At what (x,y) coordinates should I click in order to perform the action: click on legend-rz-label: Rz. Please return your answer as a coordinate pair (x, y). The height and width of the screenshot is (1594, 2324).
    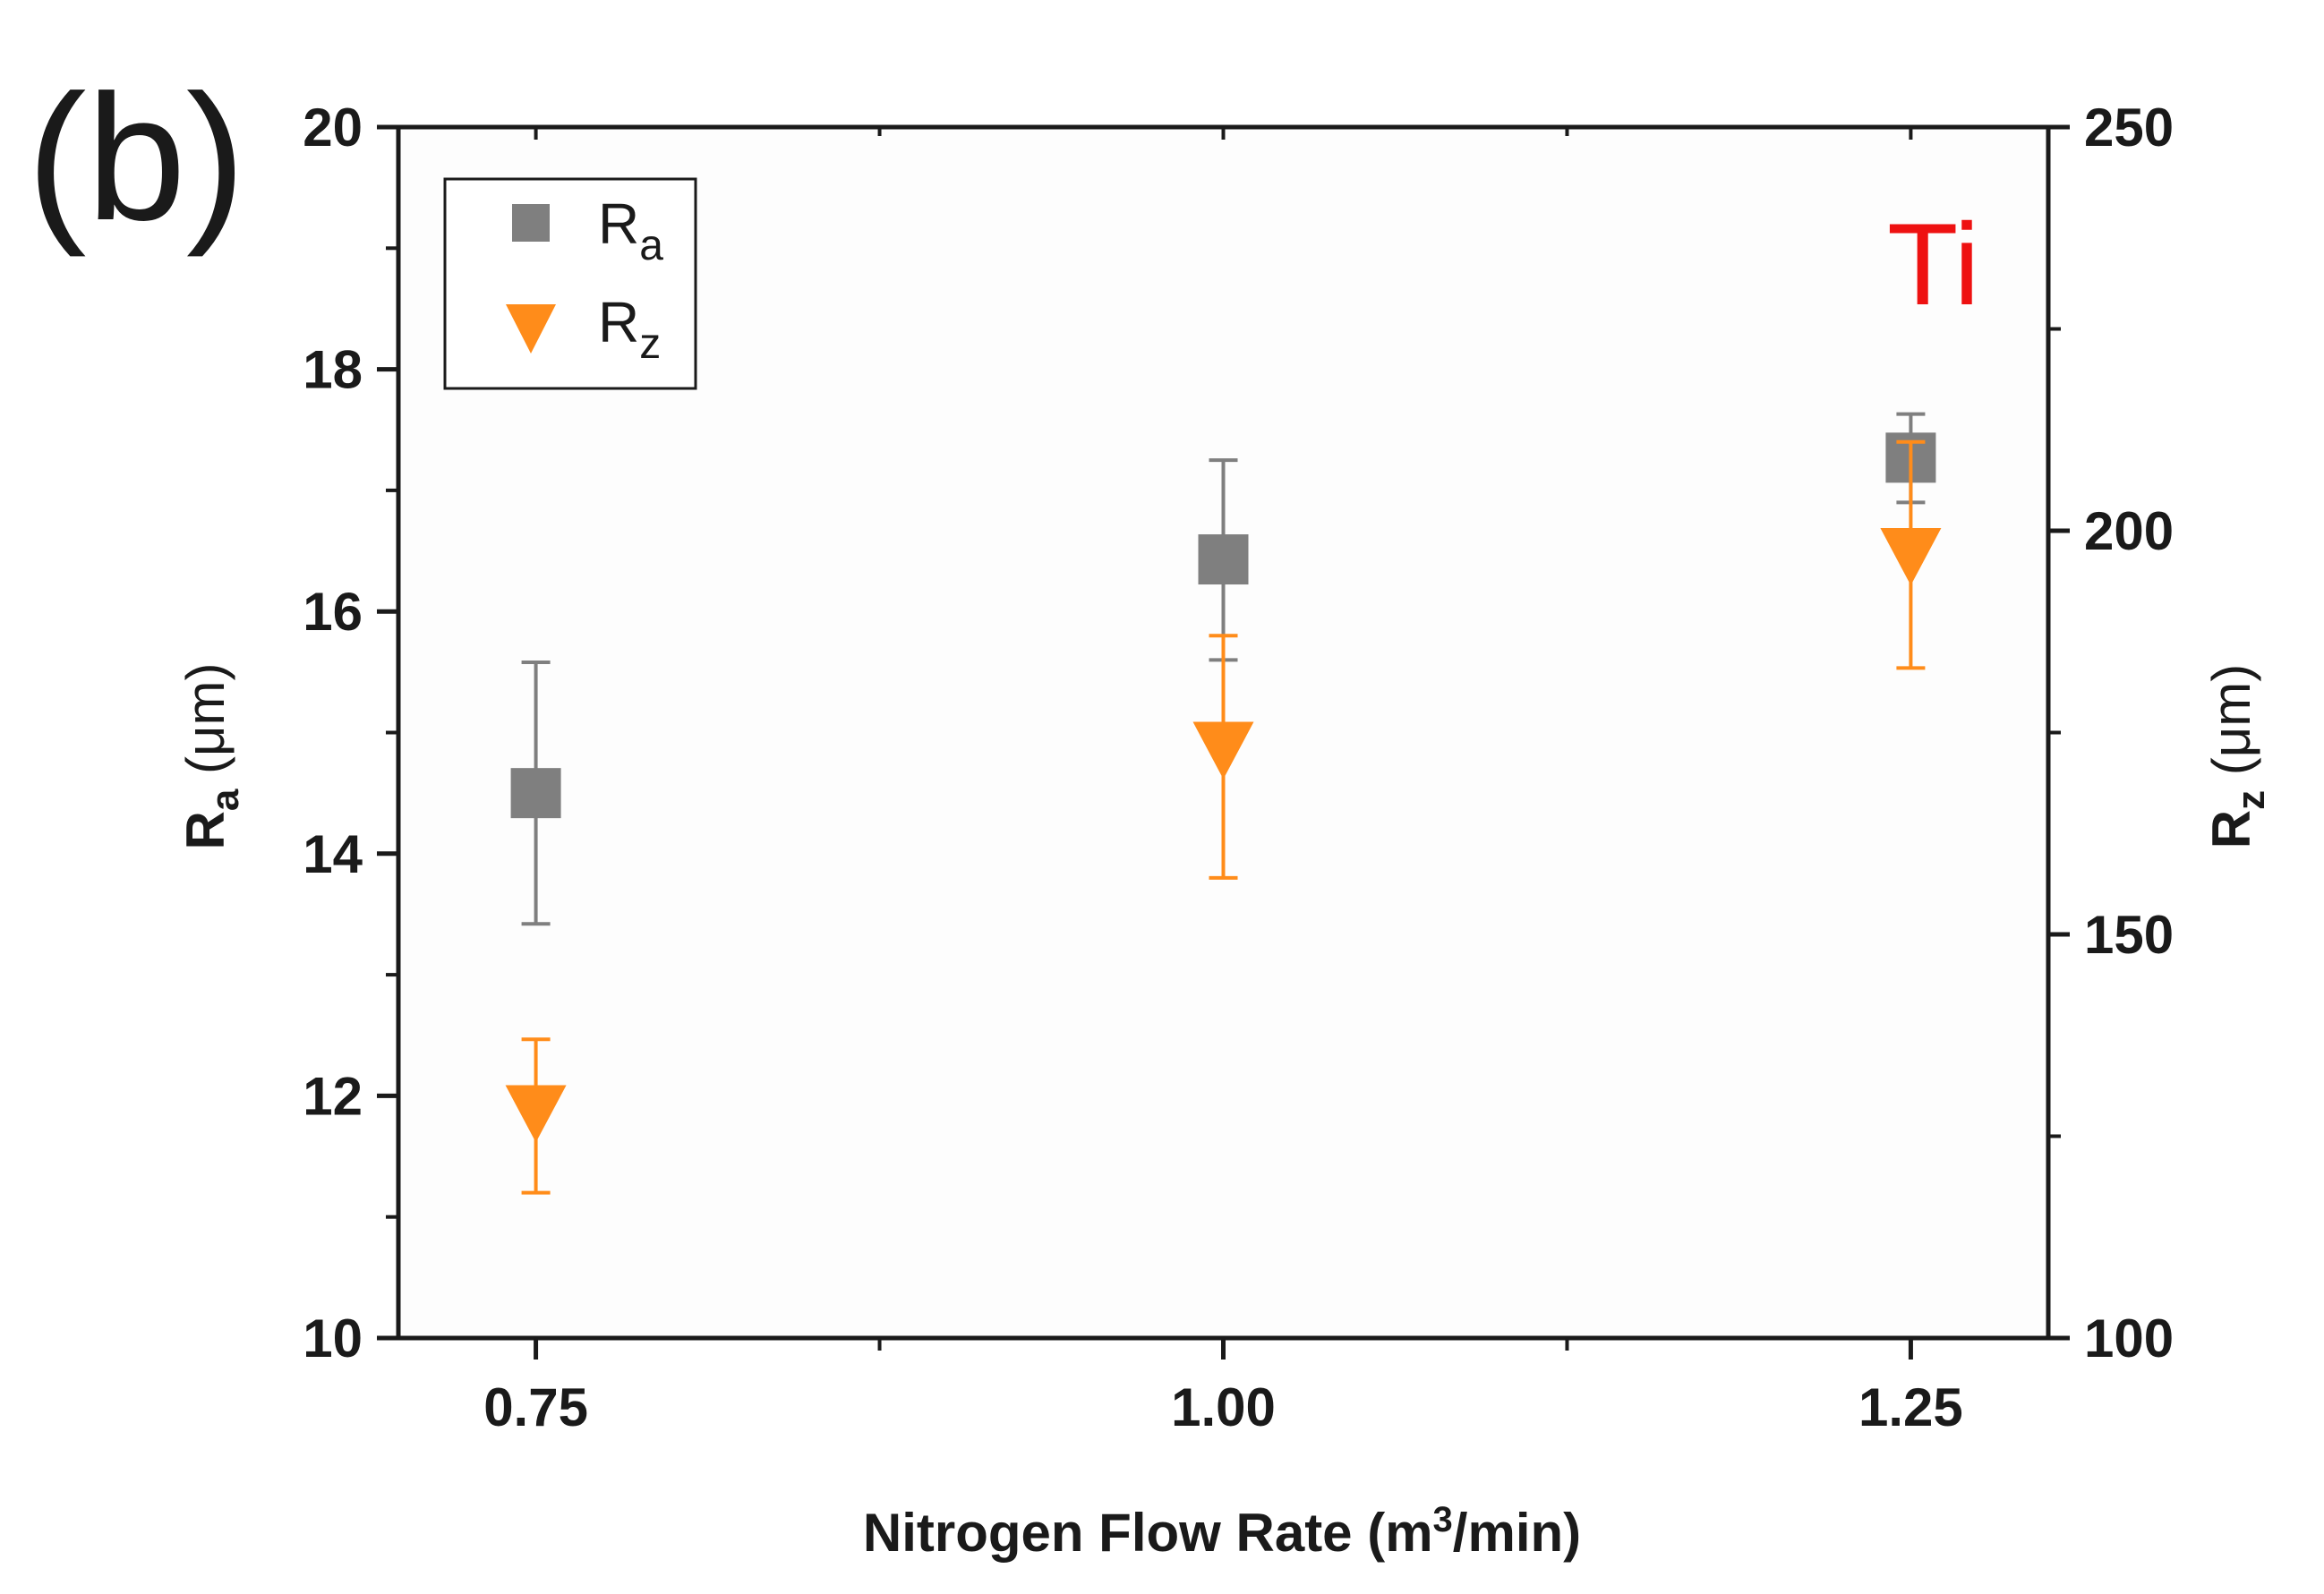
    Looking at the image, I should click on (629, 329).